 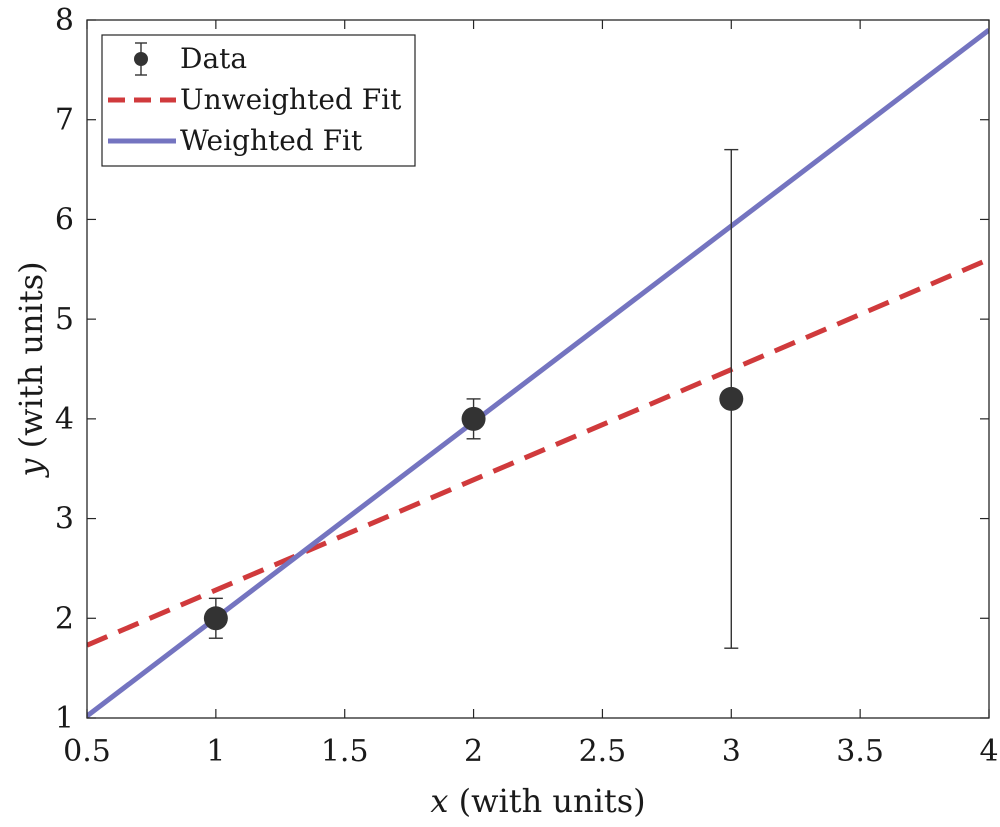 I want to click on x-axis-label: x (with units), so click(x=537, y=801).